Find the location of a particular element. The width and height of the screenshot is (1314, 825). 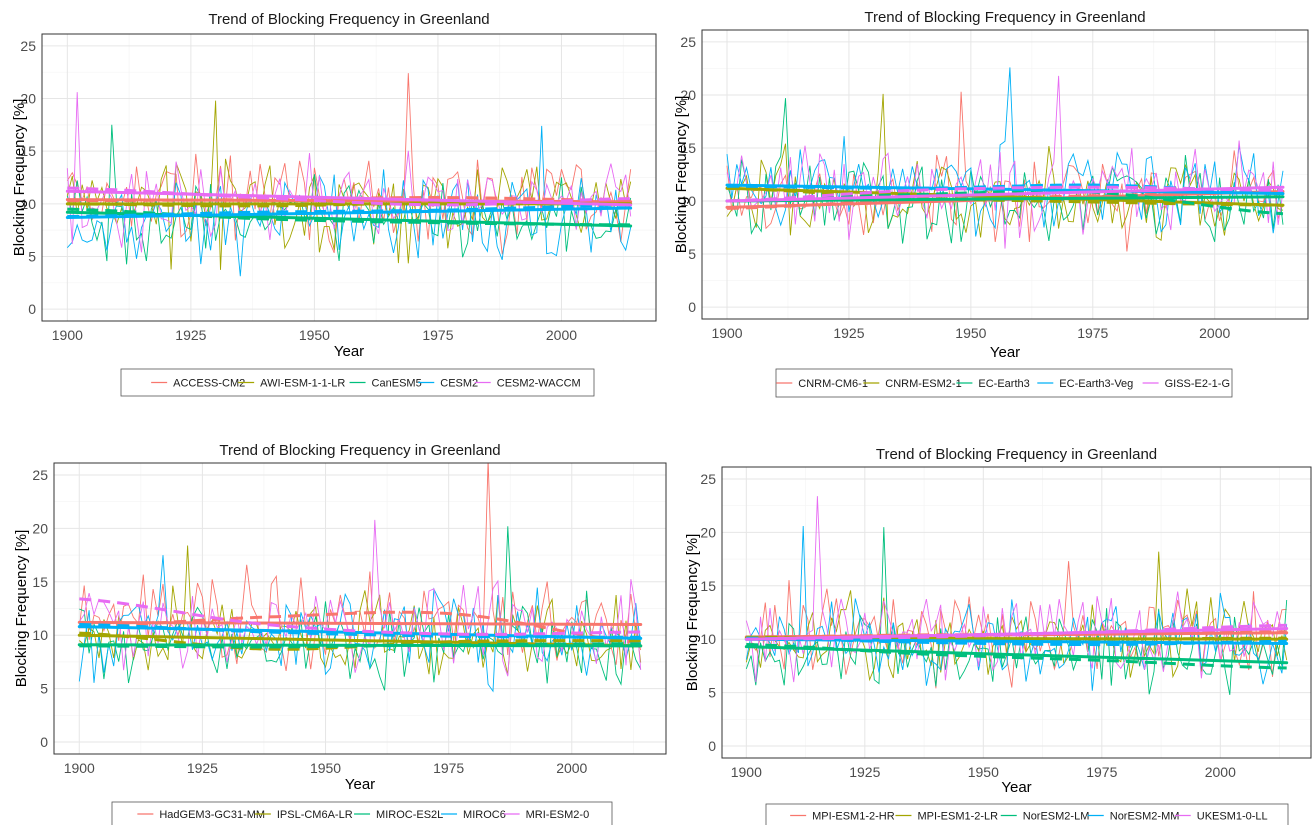

legend-label: CESM2 is located at coordinates (459, 384).